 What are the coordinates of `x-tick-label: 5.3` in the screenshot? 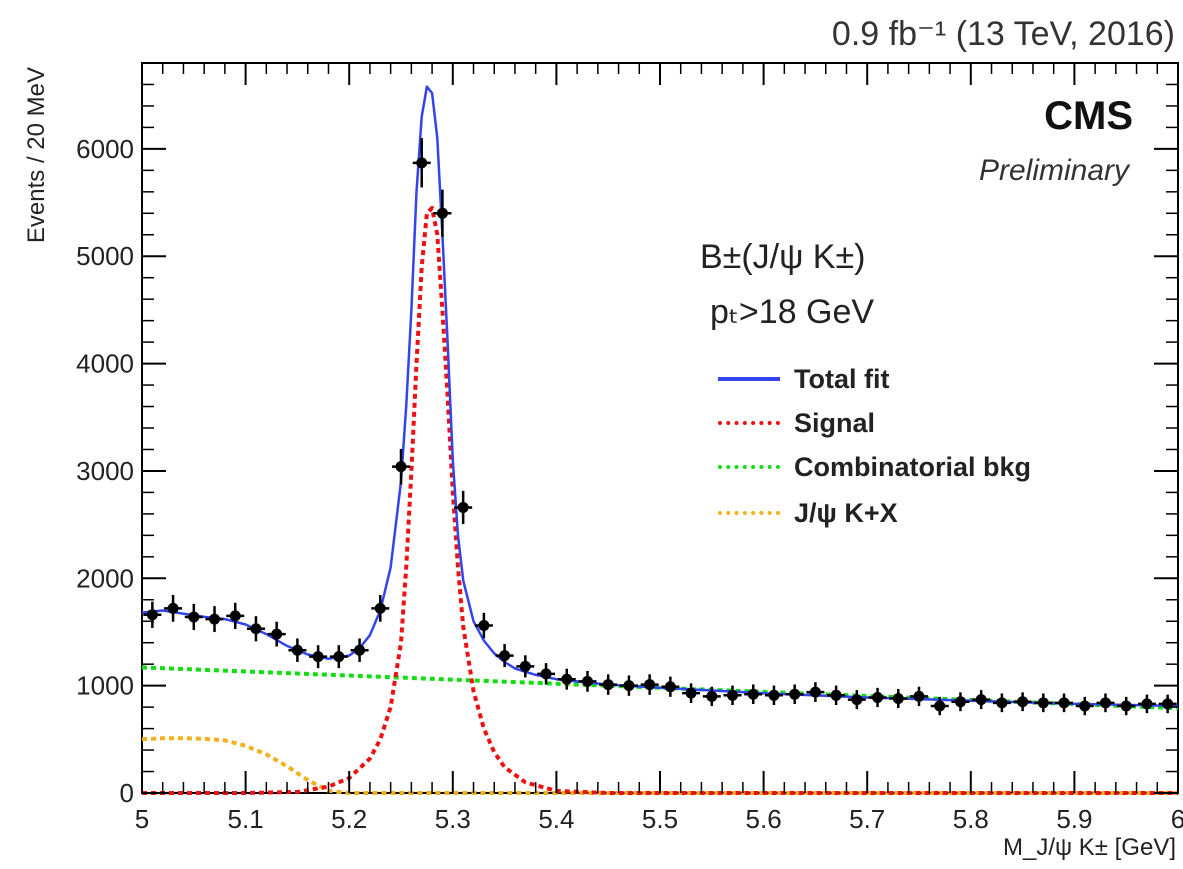 It's located at (453, 819).